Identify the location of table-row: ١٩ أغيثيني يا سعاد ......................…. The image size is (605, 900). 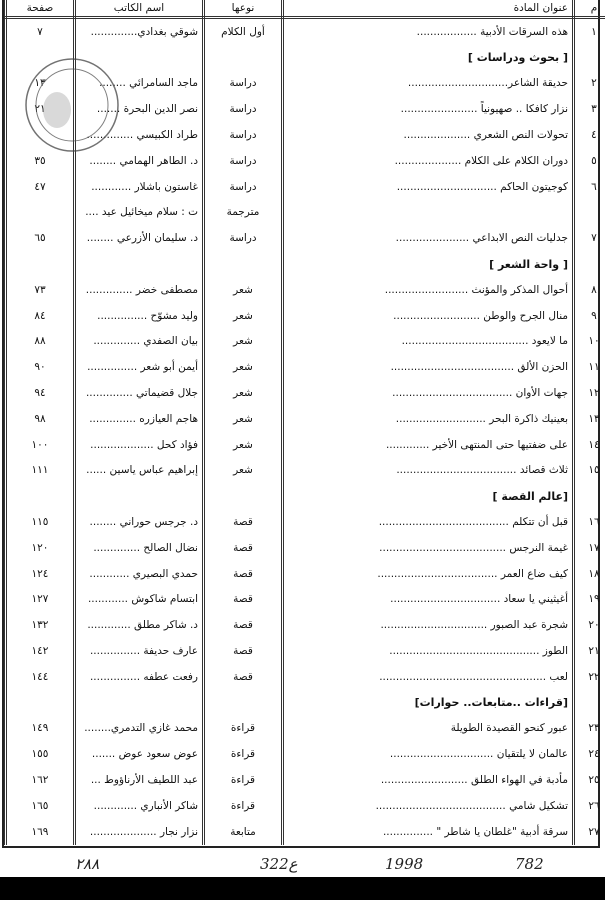
(304, 599).